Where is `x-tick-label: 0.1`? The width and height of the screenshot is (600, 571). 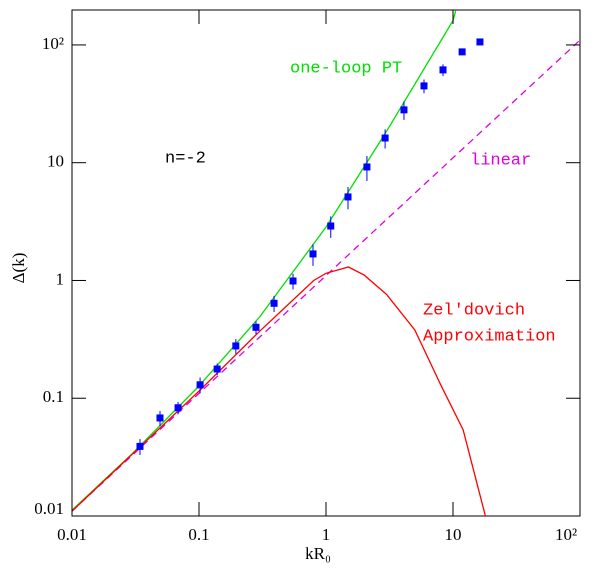 x-tick-label: 0.1 is located at coordinates (198, 534).